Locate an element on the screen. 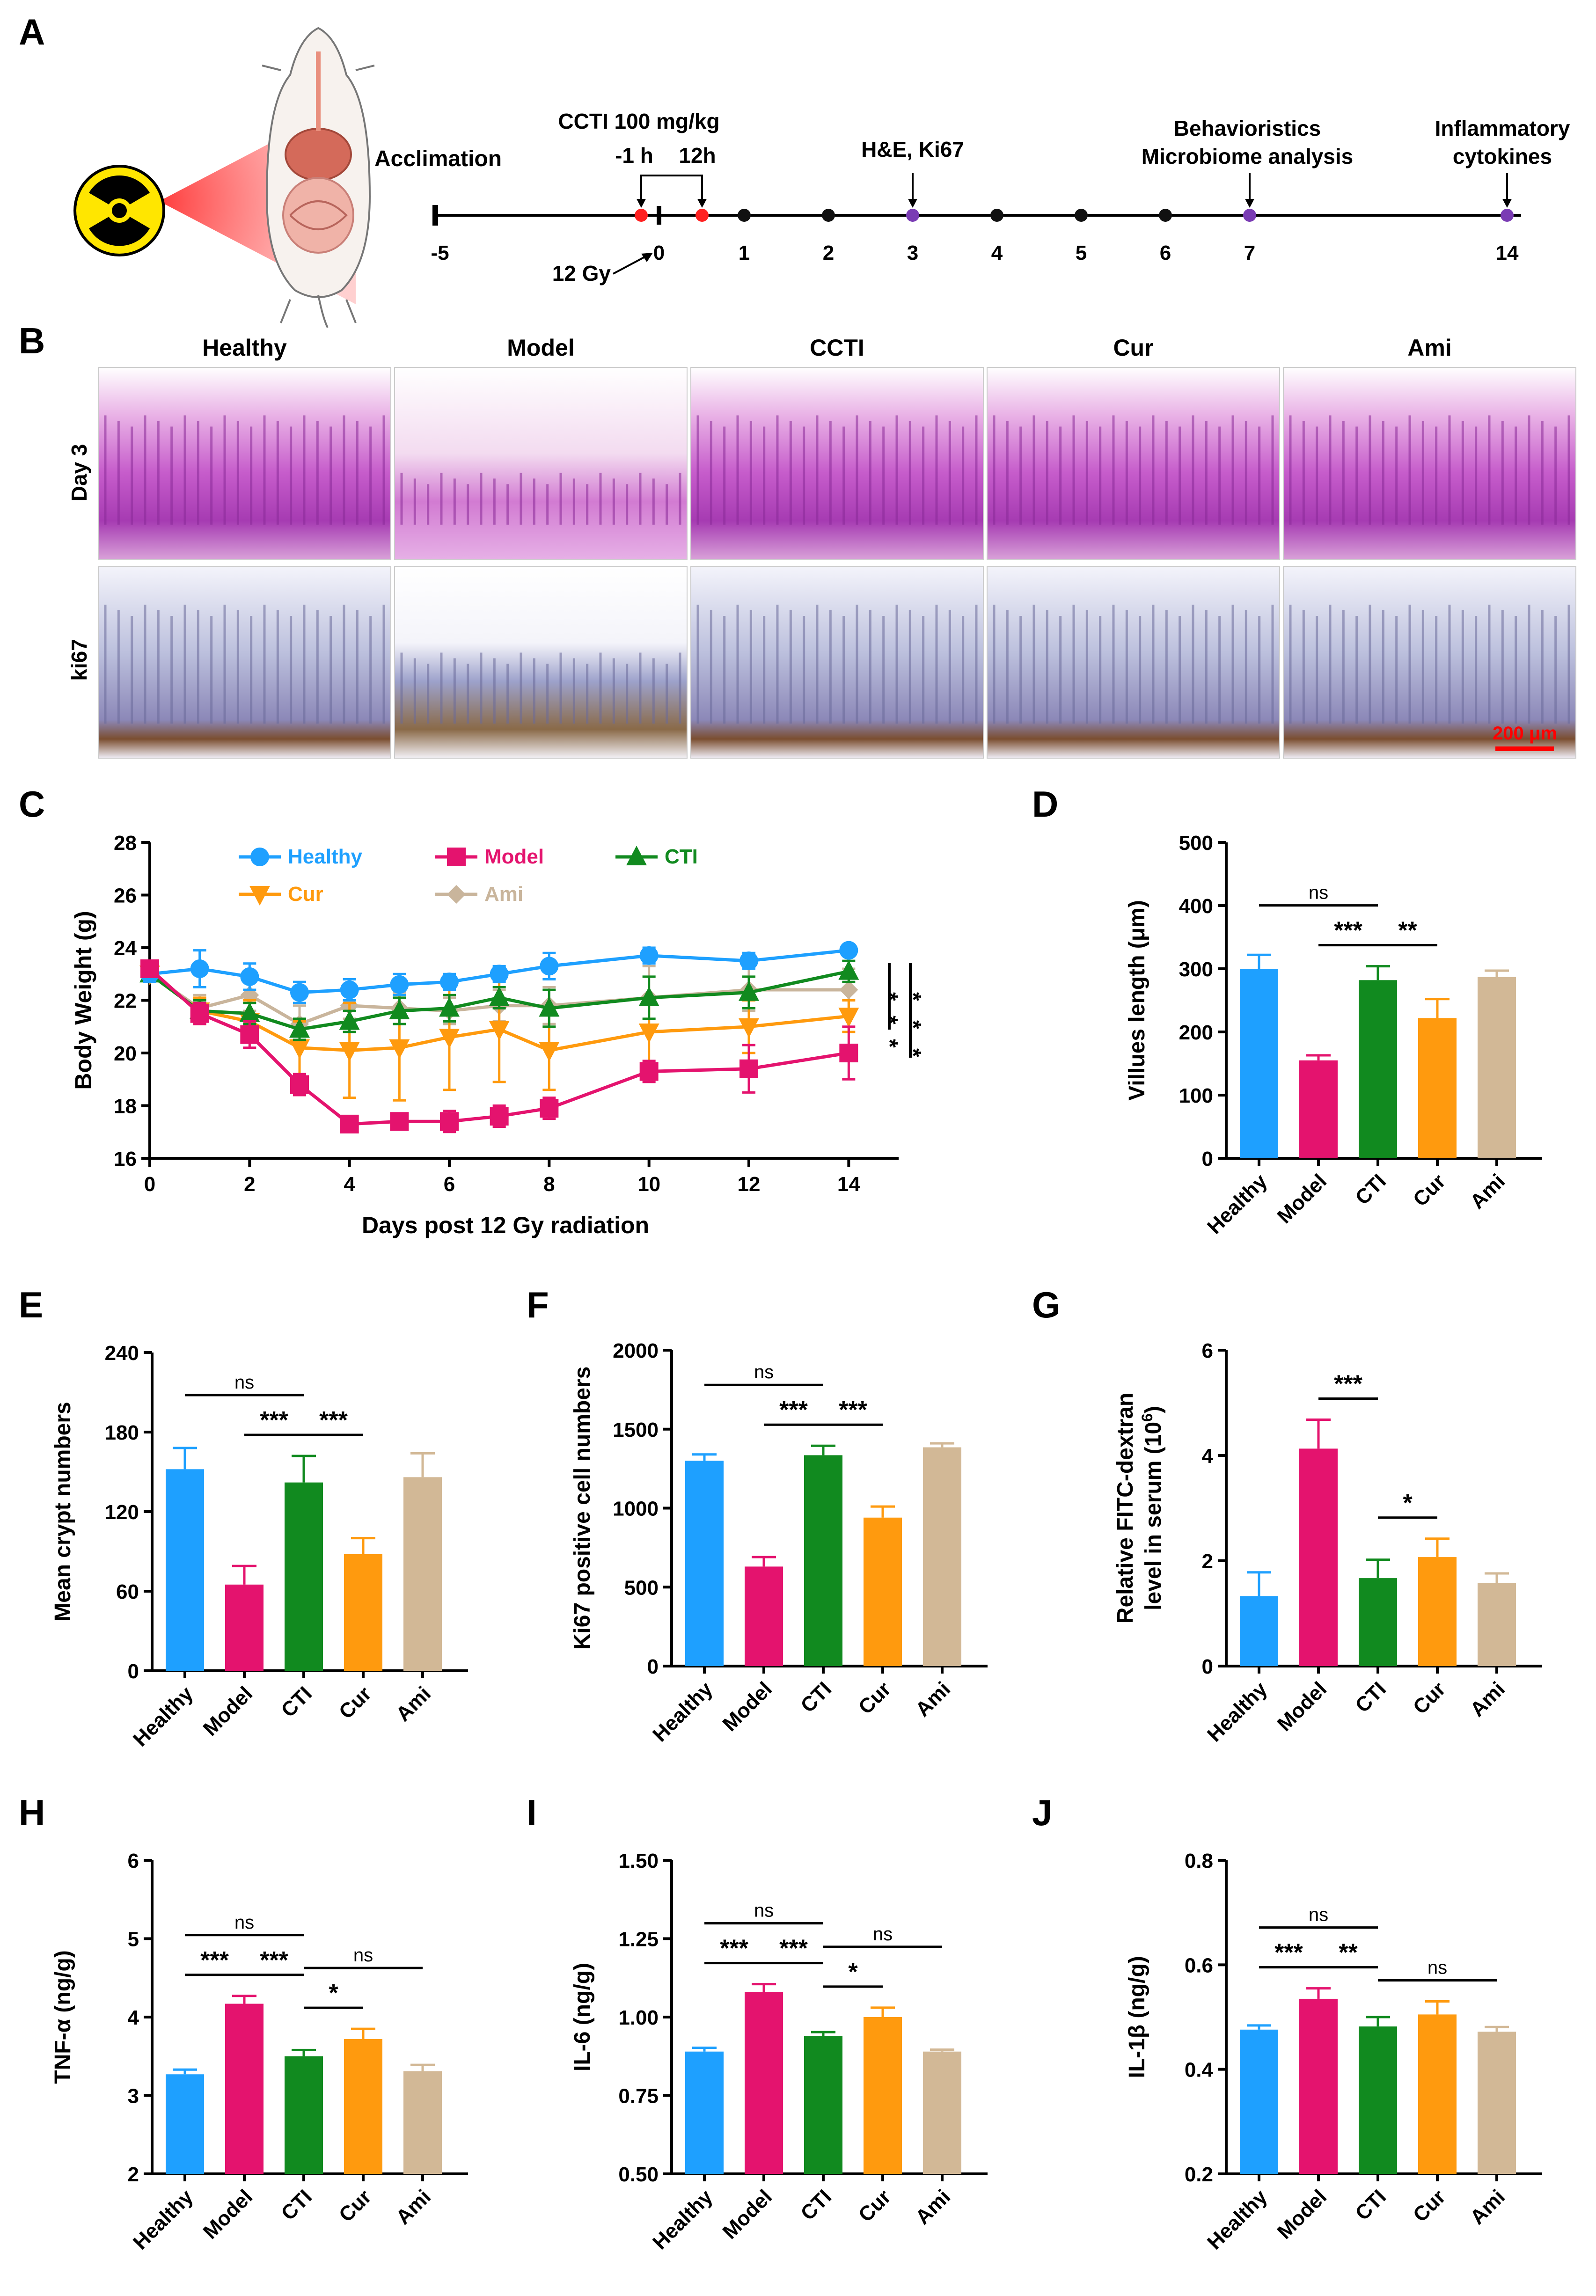  chart-i-bar-healthy is located at coordinates (704, 2112).